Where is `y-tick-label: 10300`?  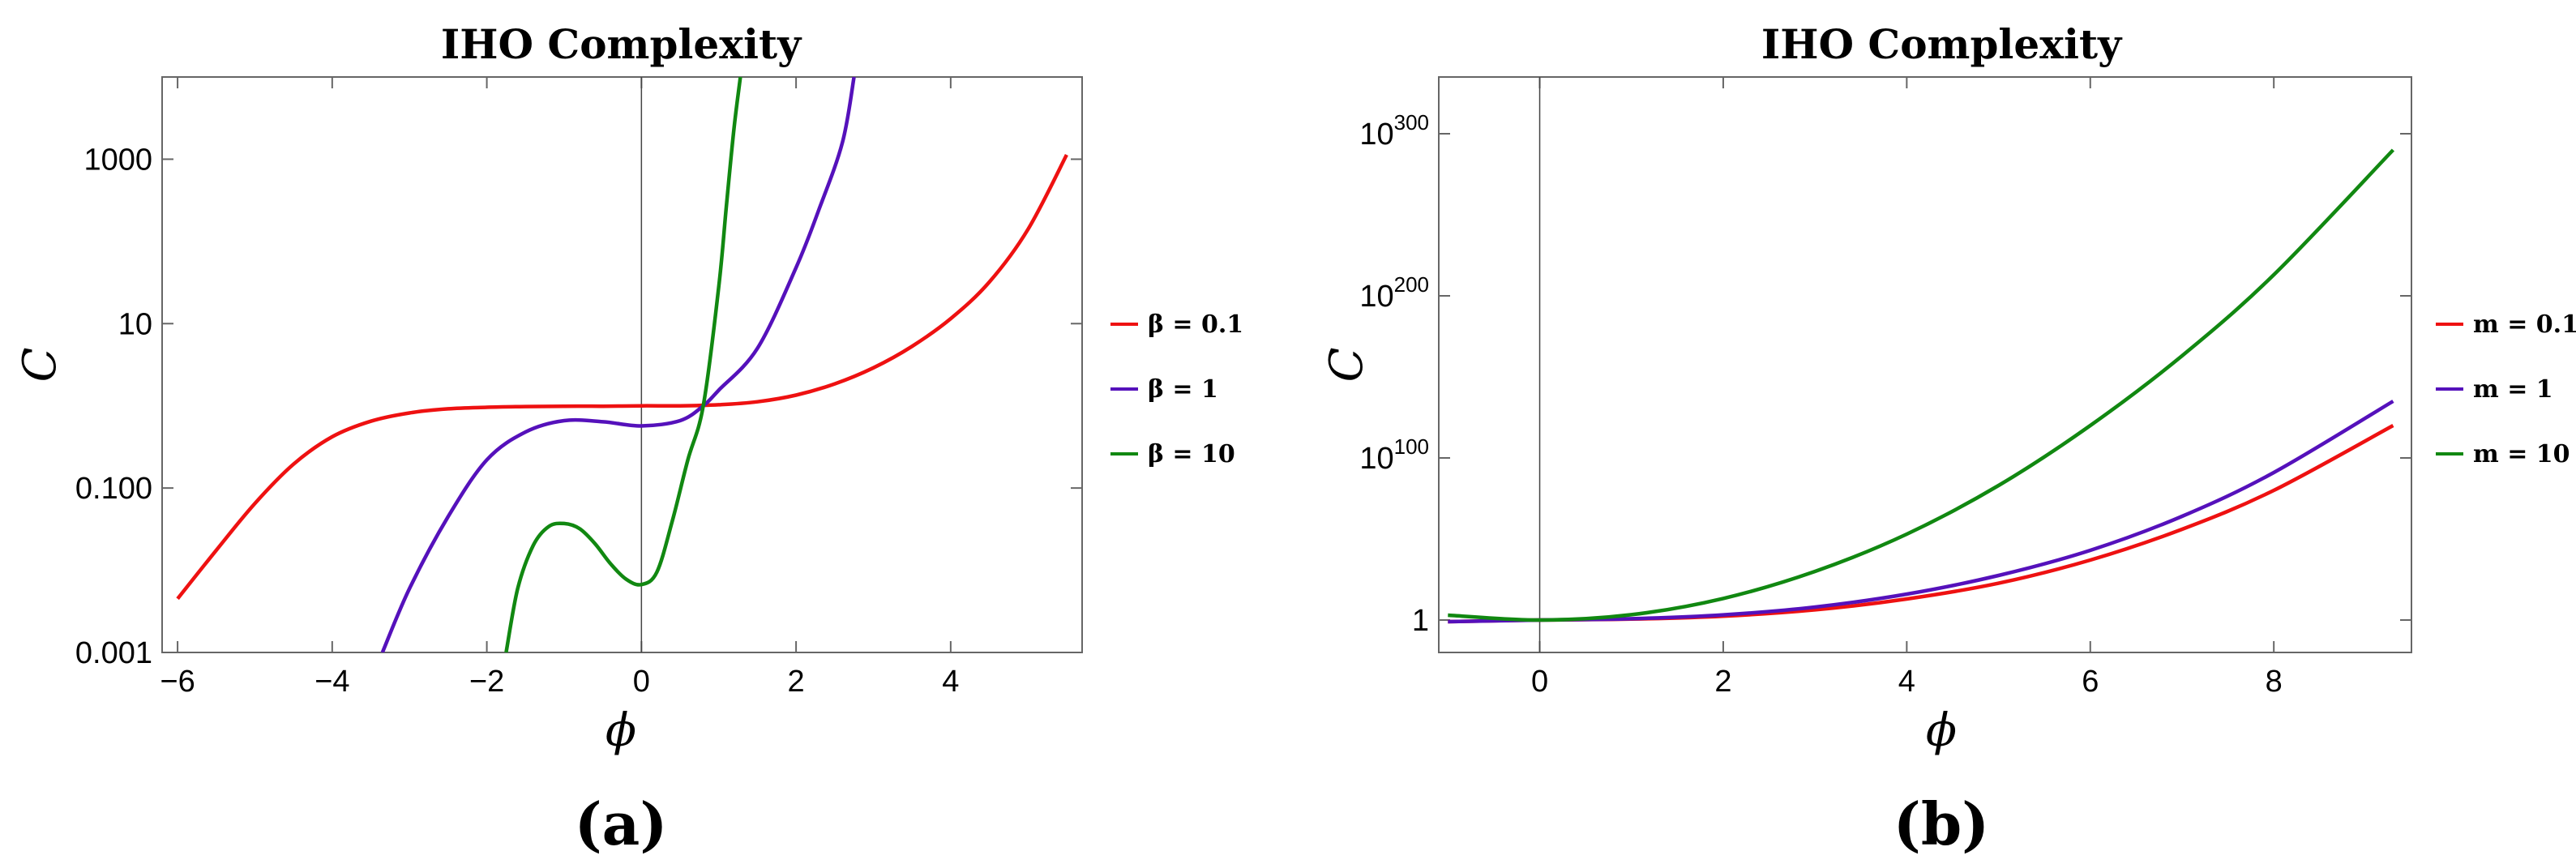 y-tick-label: 10300 is located at coordinates (1394, 131).